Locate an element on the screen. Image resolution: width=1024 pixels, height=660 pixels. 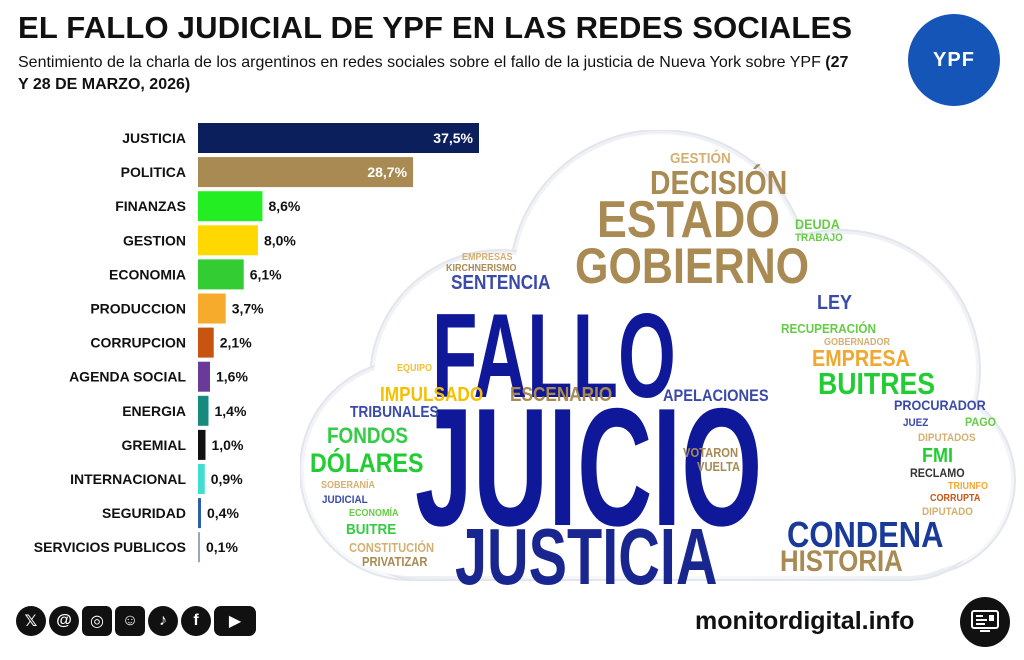
cloud-word-gobernador: GOBERNADOR is located at coordinates (857, 342).